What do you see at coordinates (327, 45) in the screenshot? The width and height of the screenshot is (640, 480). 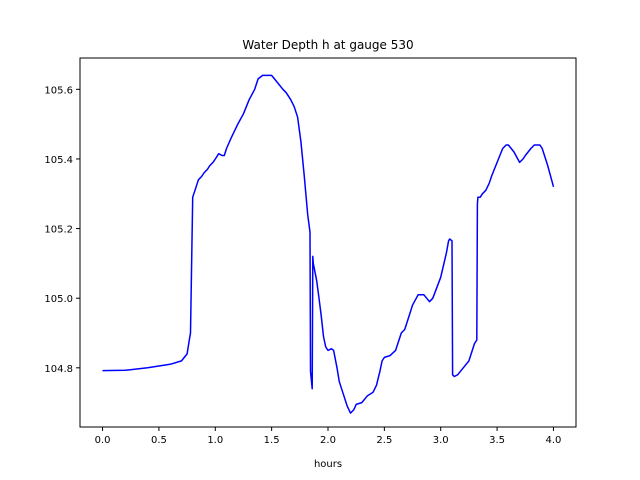 I see `chart-title: Water Depth h at gauge 530` at bounding box center [327, 45].